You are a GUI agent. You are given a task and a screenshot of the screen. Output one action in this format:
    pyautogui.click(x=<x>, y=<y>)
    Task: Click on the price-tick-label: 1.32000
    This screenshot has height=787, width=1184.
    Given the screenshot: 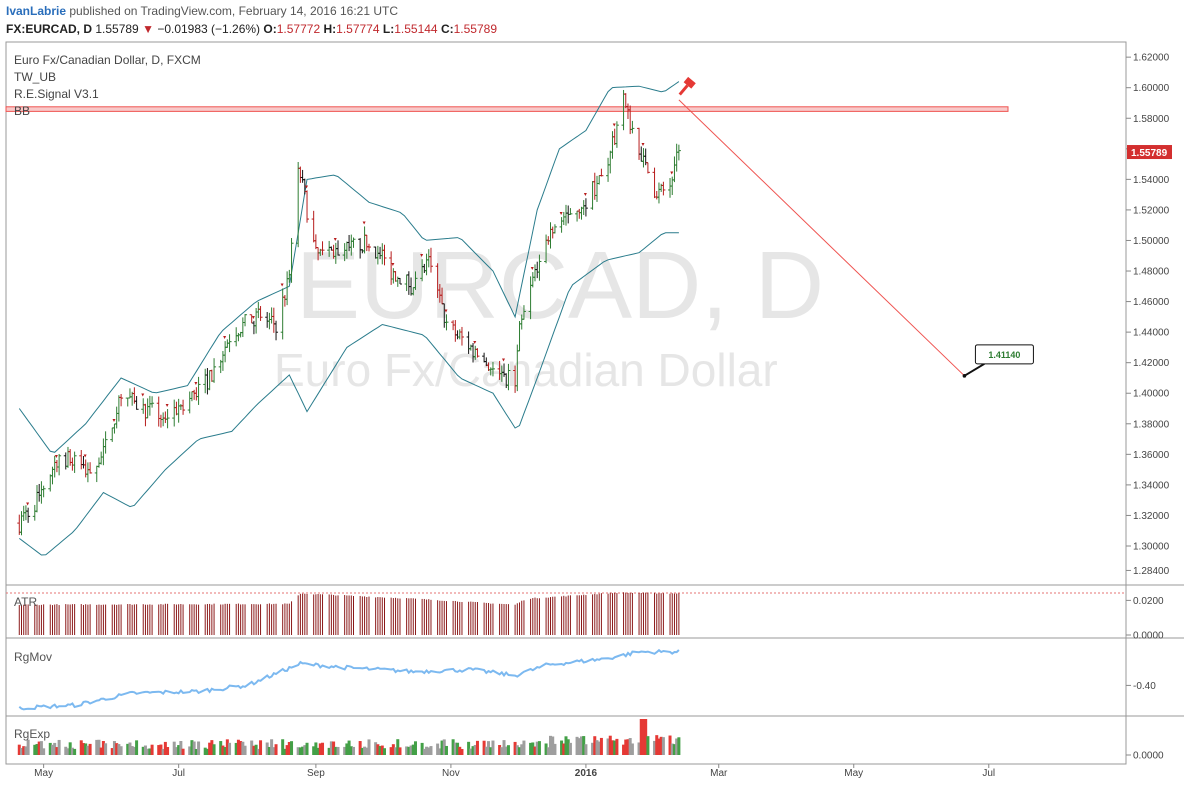 What is the action you would take?
    pyautogui.click(x=1151, y=516)
    